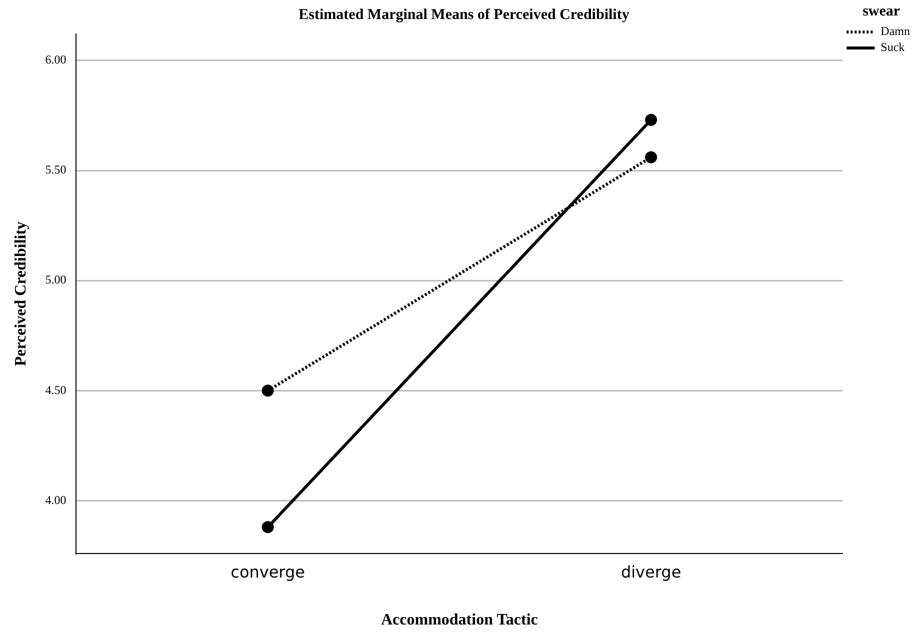 Image resolution: width=924 pixels, height=644 pixels. I want to click on y-axis-title: Perceived Credibility, so click(21, 293).